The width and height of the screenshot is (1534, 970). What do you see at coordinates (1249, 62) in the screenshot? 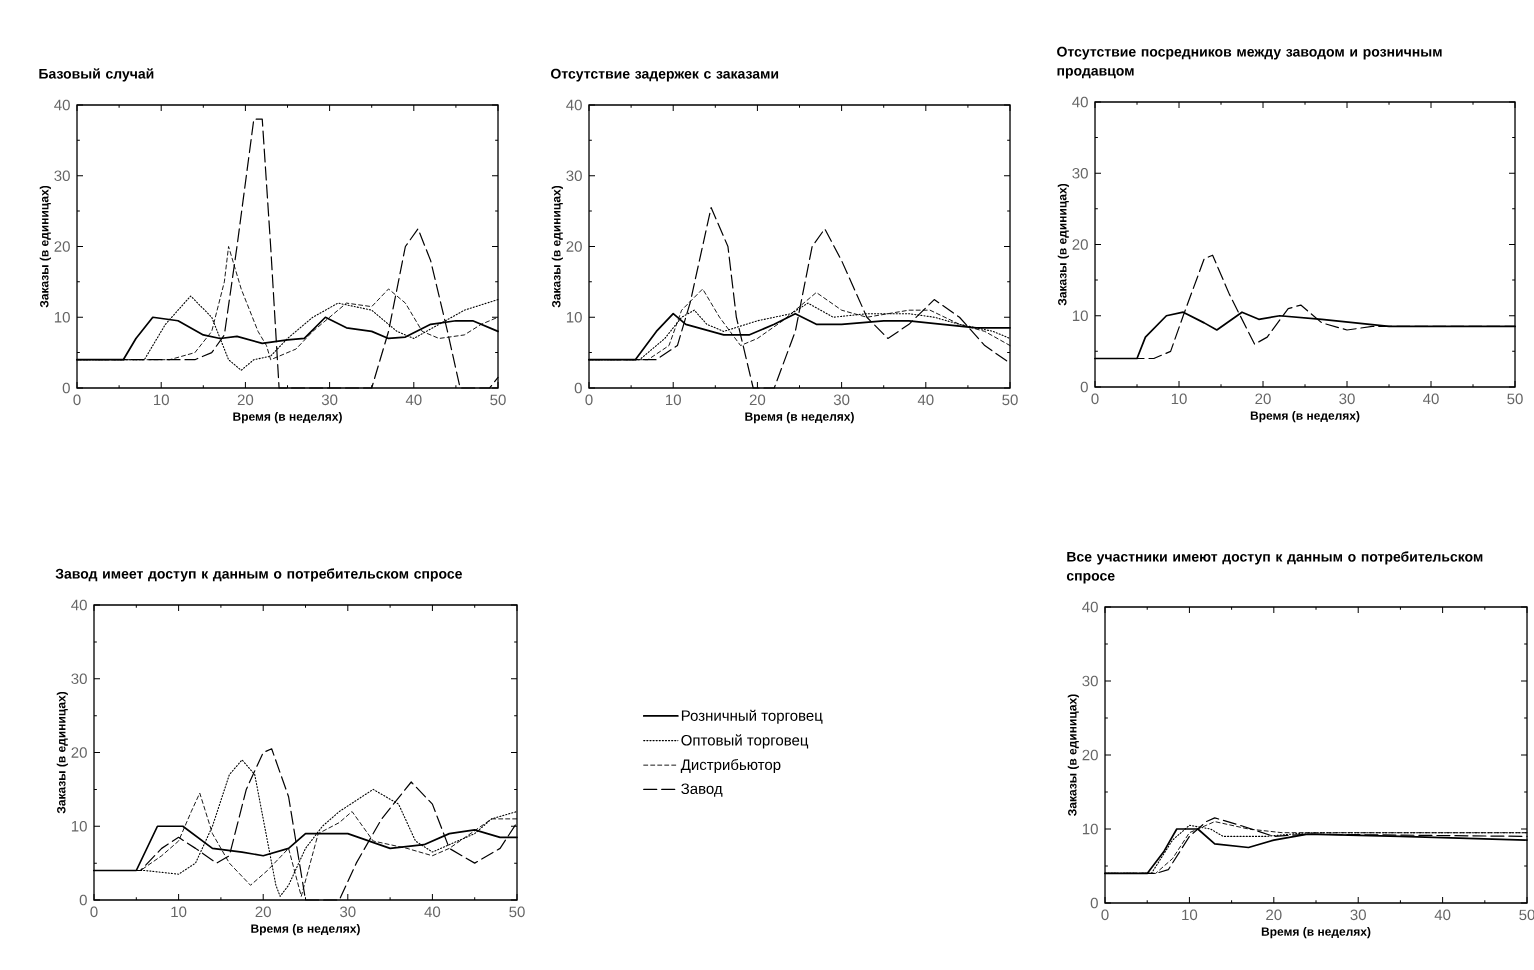
I see `chart-title: Отсутствие посредников между заводом и розничным продавцом` at bounding box center [1249, 62].